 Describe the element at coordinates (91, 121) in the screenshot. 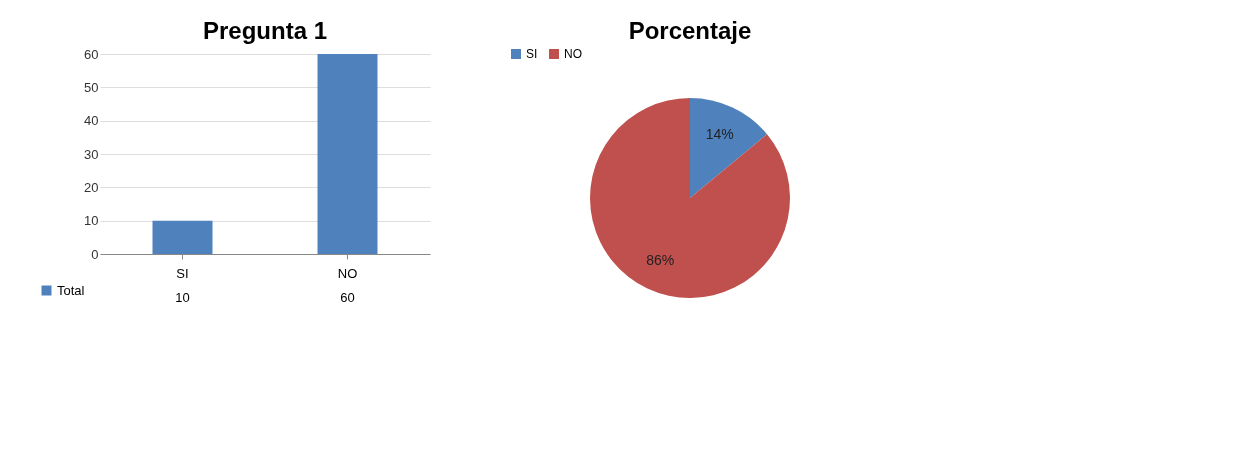

I see `y-tick-label: 40` at that location.